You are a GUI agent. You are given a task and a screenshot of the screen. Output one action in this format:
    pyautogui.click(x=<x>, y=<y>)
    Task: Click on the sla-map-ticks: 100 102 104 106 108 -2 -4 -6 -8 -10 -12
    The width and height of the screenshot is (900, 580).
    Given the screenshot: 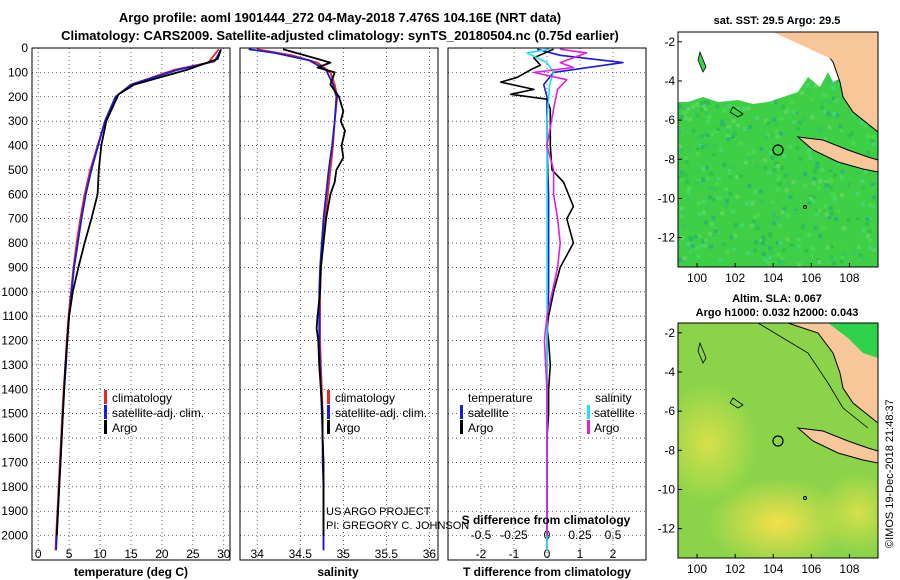 What is the action you would take?
    pyautogui.click(x=759, y=451)
    